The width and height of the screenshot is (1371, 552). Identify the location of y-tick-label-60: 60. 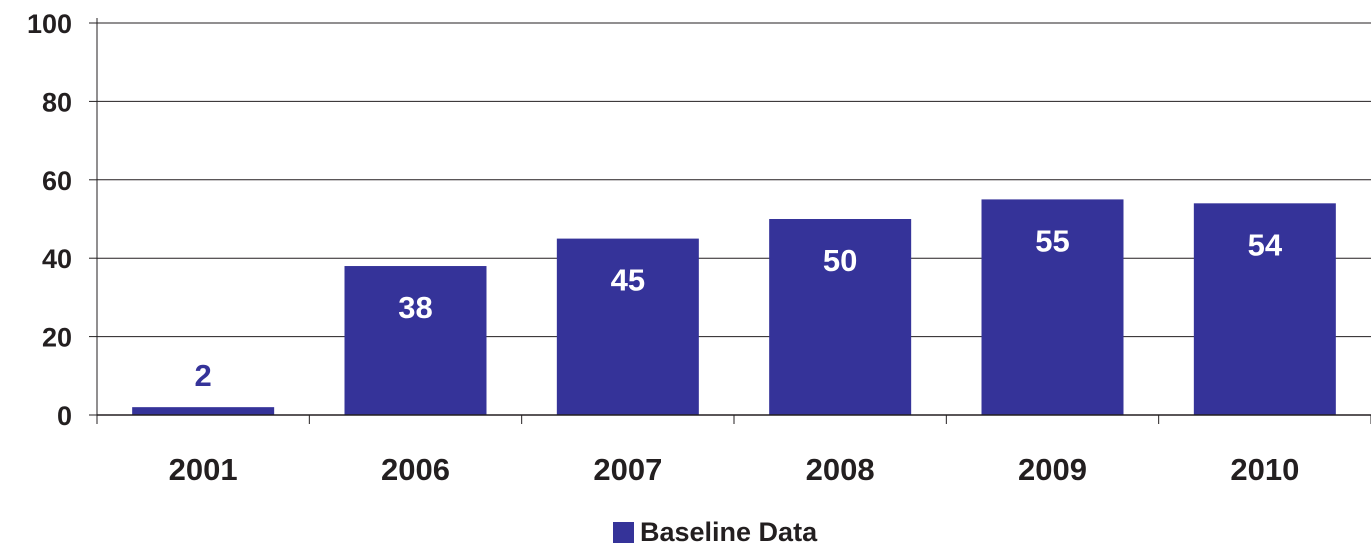
(57, 181).